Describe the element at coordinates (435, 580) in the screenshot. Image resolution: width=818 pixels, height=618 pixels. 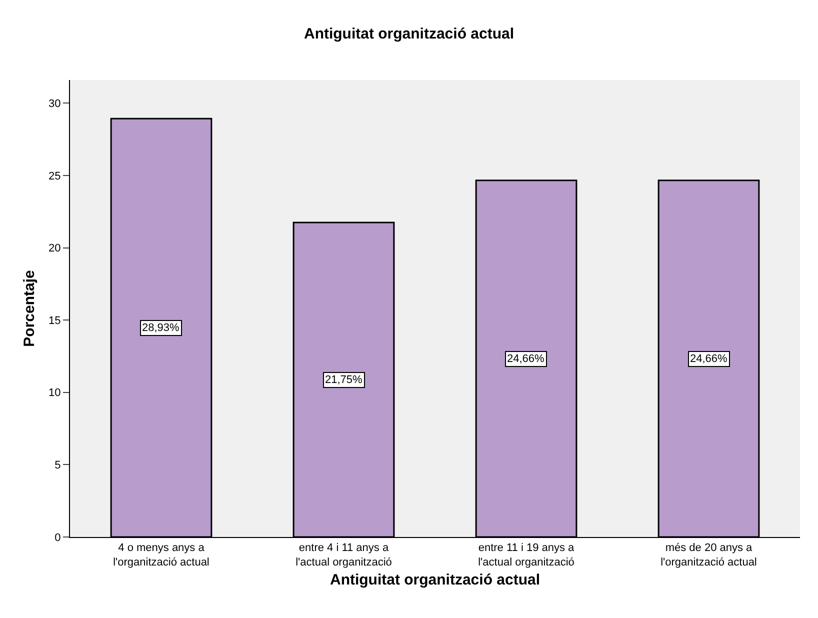
I see `x-axis-title: Antiguitat organització actual` at that location.